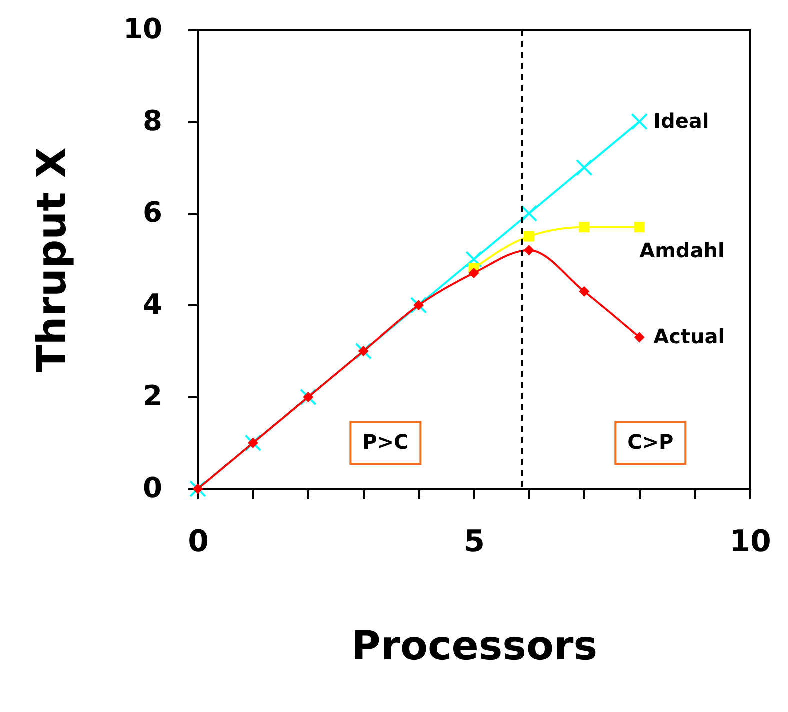  Describe the element at coordinates (690, 336) in the screenshot. I see `series-label: Actual` at that location.